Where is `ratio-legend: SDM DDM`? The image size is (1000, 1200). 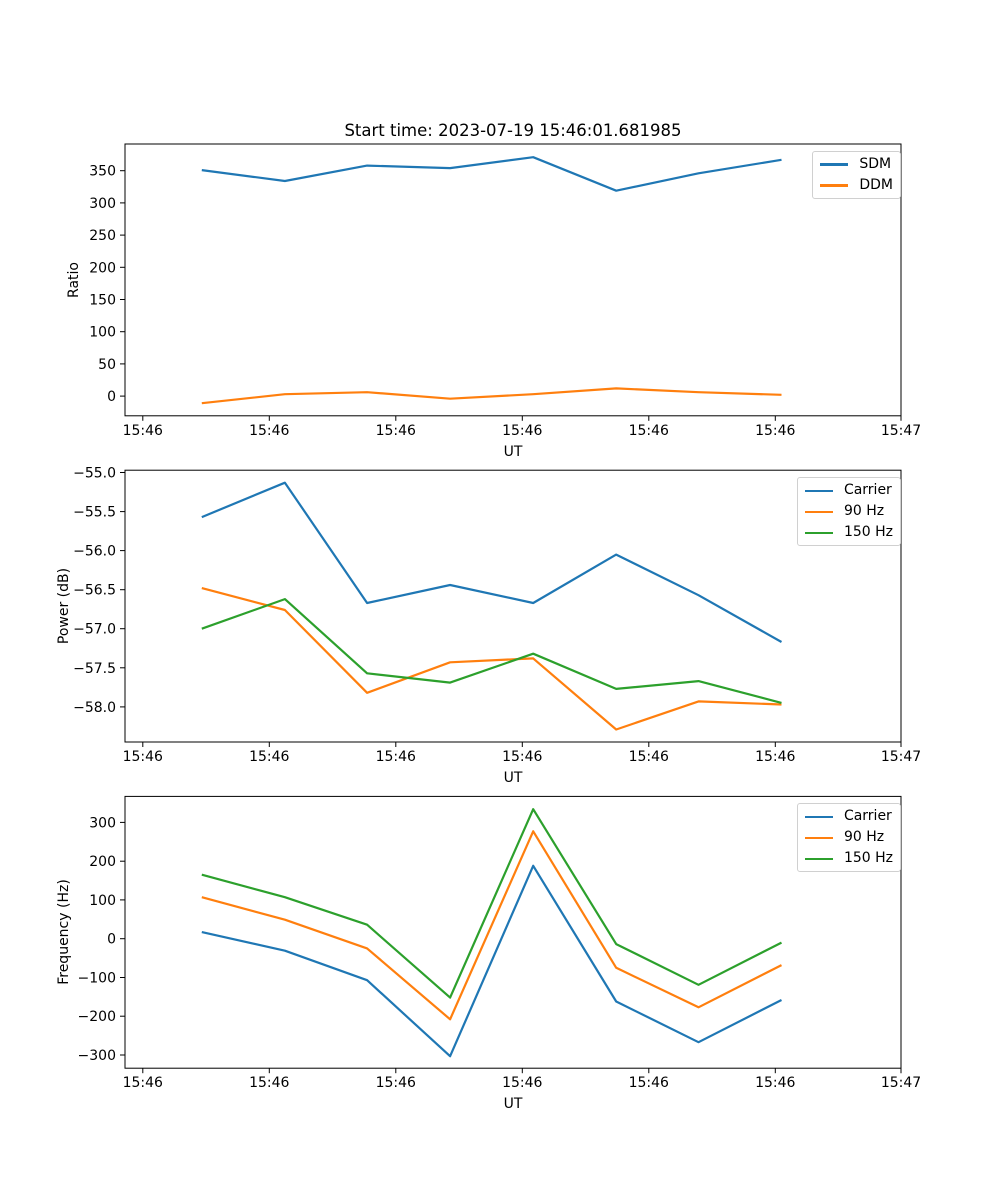
ratio-legend: SDM DDM is located at coordinates (856, 175).